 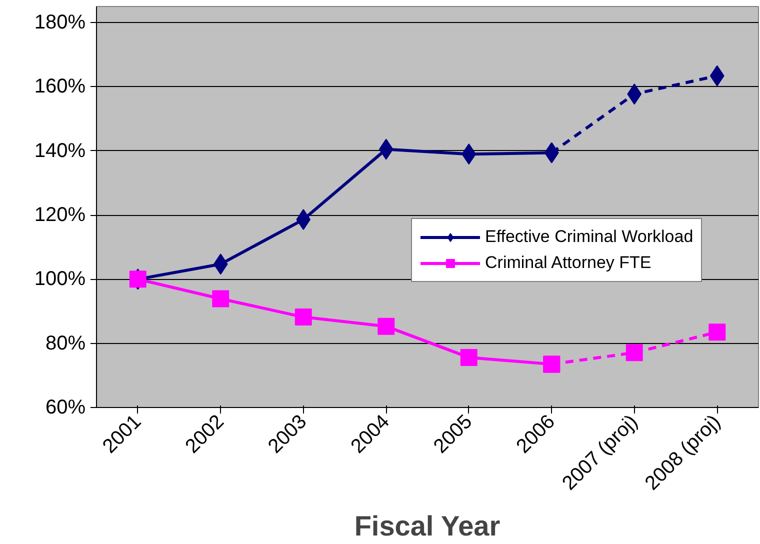 I want to click on y-tick-label: 100%, so click(x=60, y=279).